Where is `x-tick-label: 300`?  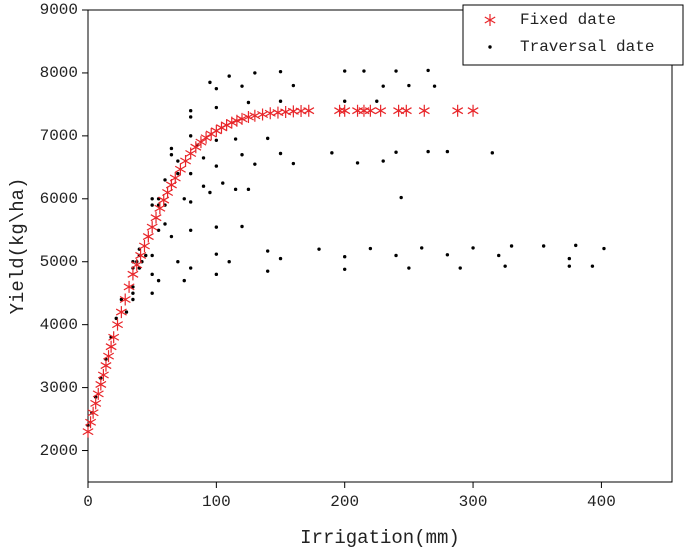
x-tick-label: 300 is located at coordinates (473, 502).